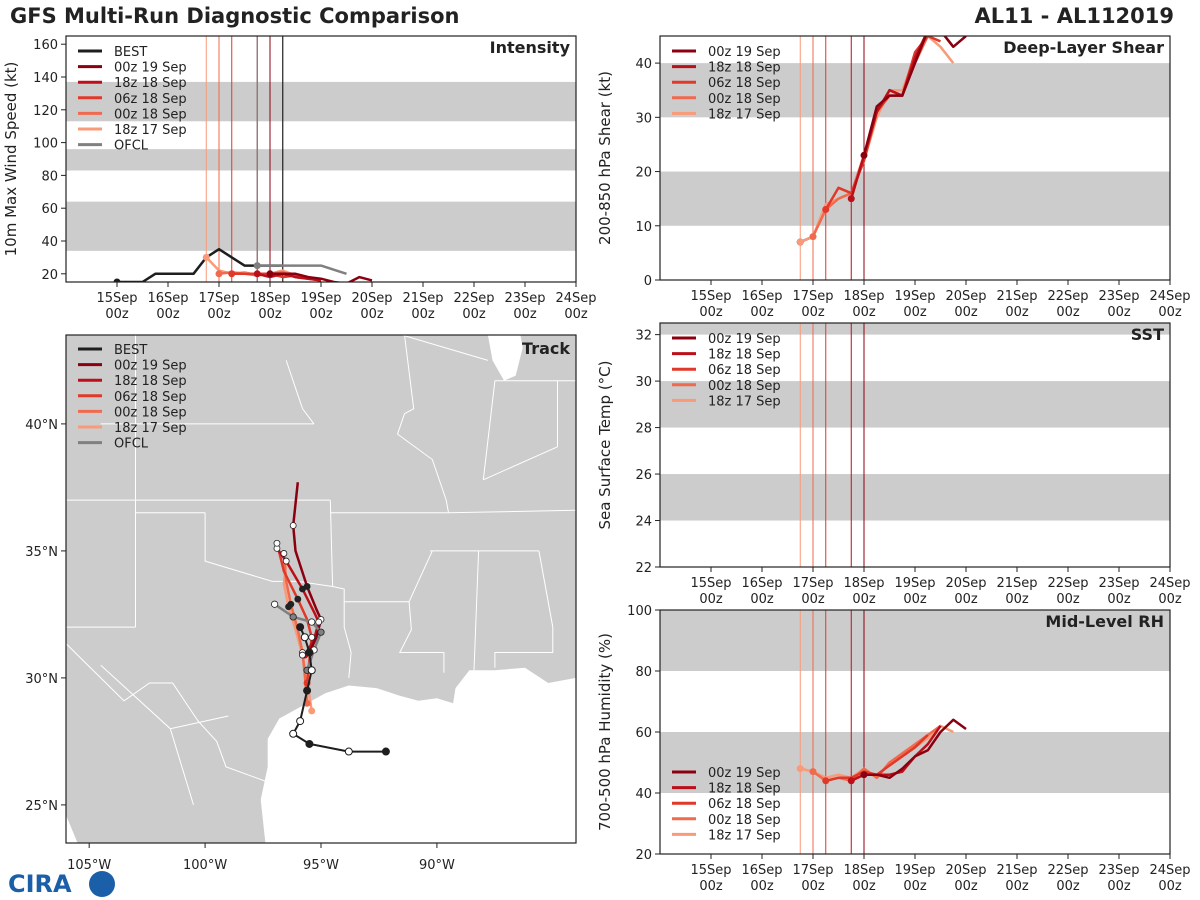 The width and height of the screenshot is (1200, 900). I want to click on sst-xtick-label: 20Sep, so click(965, 583).